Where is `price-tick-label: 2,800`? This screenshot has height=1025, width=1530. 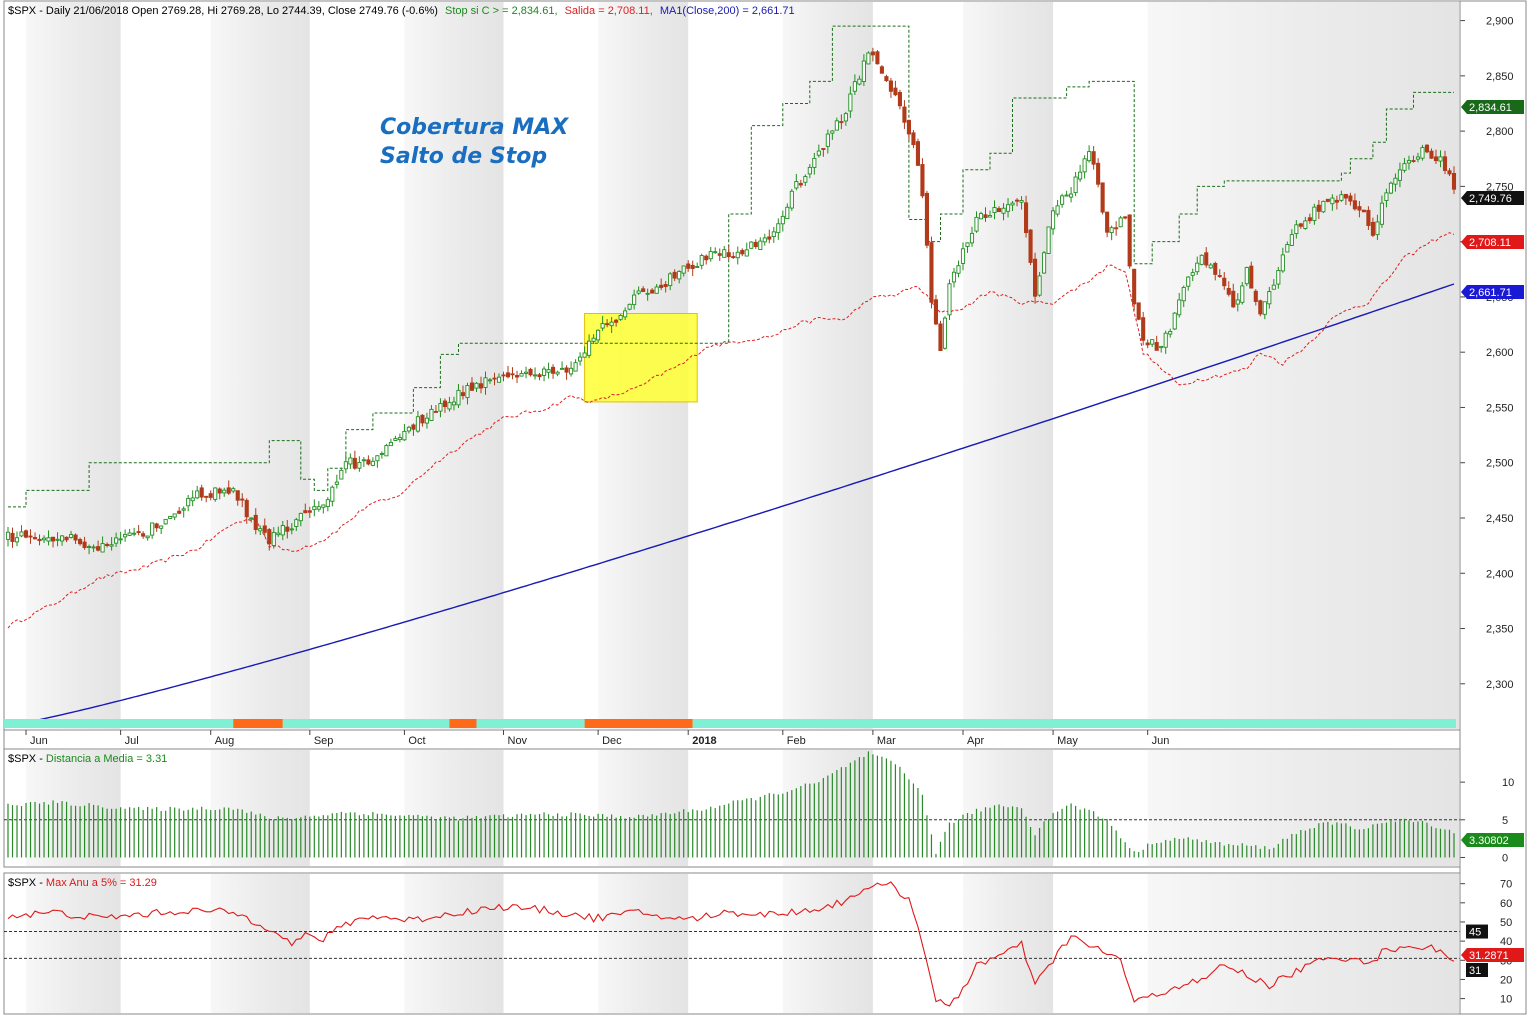 price-tick-label: 2,800 is located at coordinates (1500, 132).